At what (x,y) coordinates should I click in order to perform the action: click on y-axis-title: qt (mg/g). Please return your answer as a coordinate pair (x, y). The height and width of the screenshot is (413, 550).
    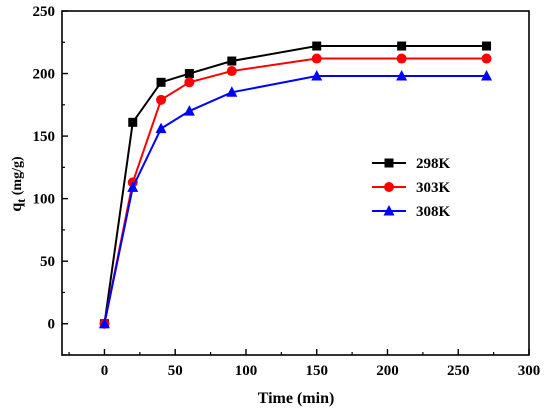
    Looking at the image, I should click on (18, 184).